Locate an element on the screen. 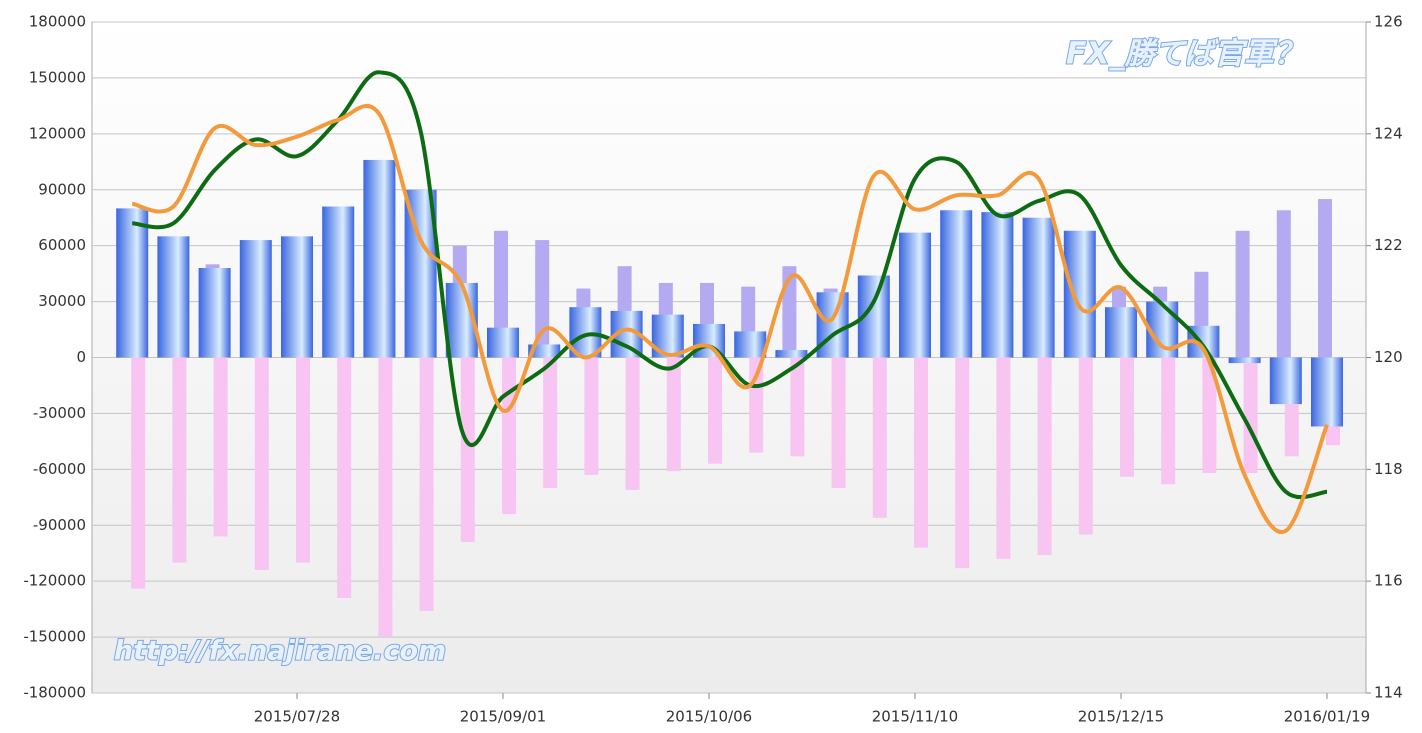  y-tick-label: 30000 is located at coordinates (62, 301).